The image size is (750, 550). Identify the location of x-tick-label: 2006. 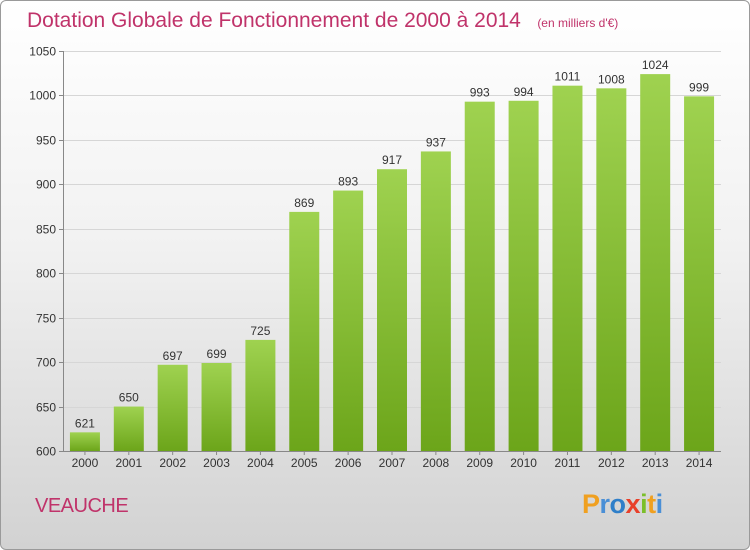
(348, 463).